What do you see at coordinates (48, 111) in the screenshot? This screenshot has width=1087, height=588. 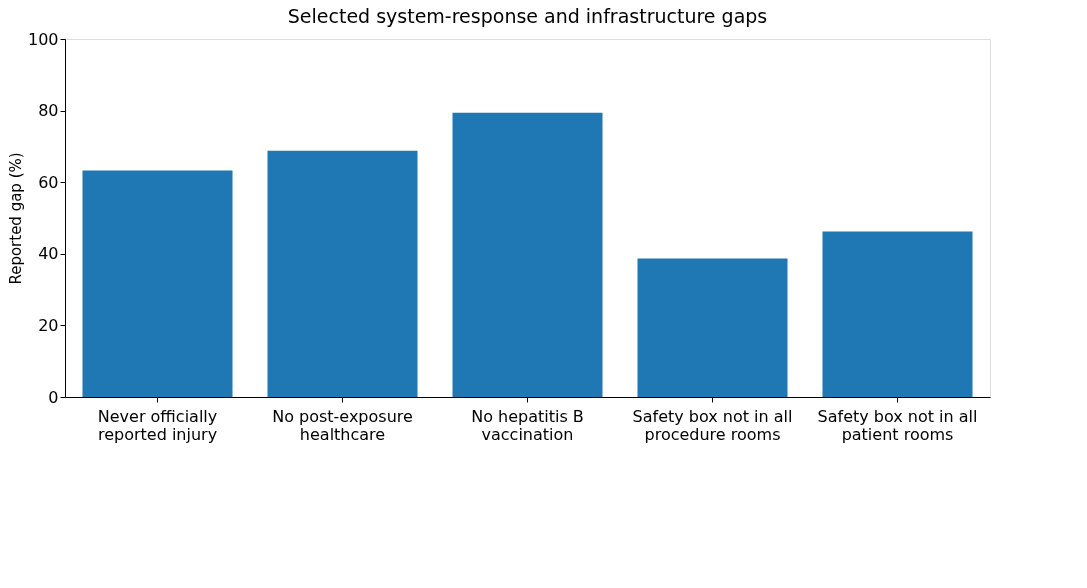 I see `y-tick-label: 80` at bounding box center [48, 111].